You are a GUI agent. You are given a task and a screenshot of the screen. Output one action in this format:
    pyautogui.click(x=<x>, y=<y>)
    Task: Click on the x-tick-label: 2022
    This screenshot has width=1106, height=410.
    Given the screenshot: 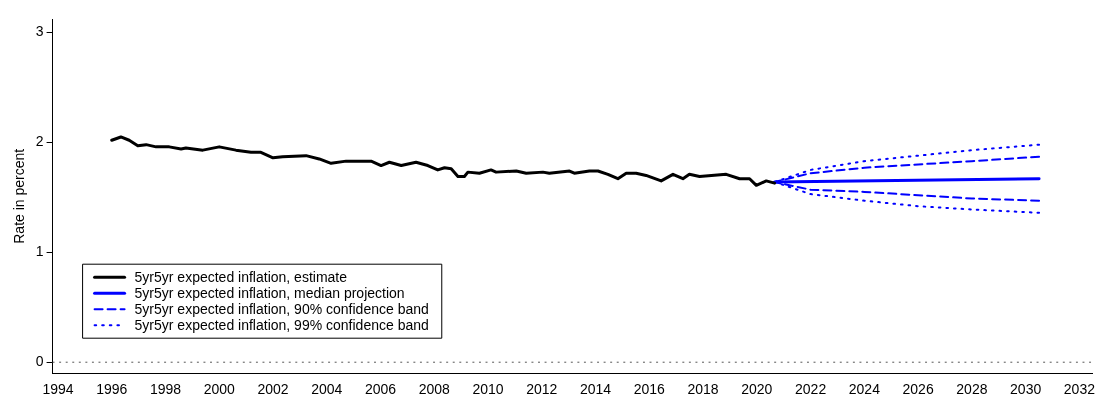 What is the action you would take?
    pyautogui.click(x=811, y=389)
    